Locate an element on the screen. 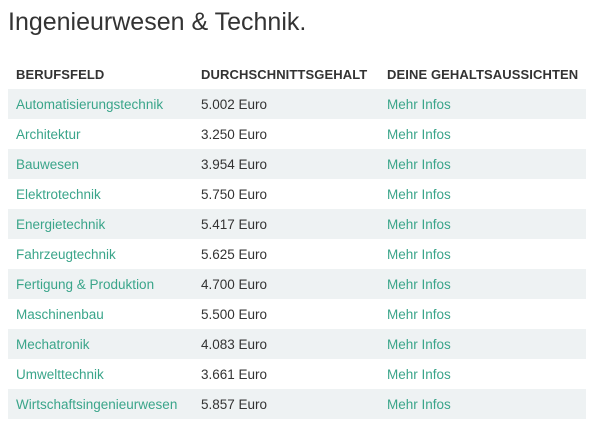 This screenshot has height=431, width=607. field-link-elektrotechnik: Elektrotechnik is located at coordinates (58, 194).